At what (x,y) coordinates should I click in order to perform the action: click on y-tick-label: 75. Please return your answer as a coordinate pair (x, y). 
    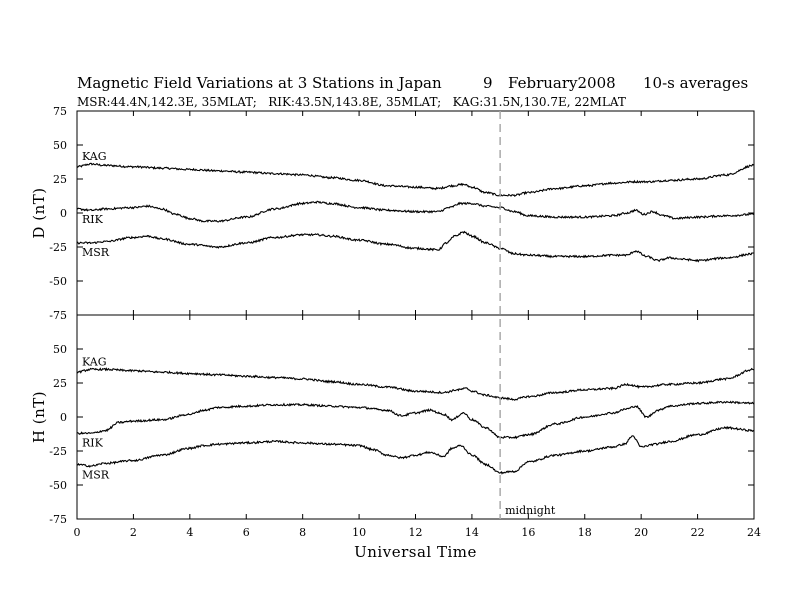
    Looking at the image, I should click on (60, 111).